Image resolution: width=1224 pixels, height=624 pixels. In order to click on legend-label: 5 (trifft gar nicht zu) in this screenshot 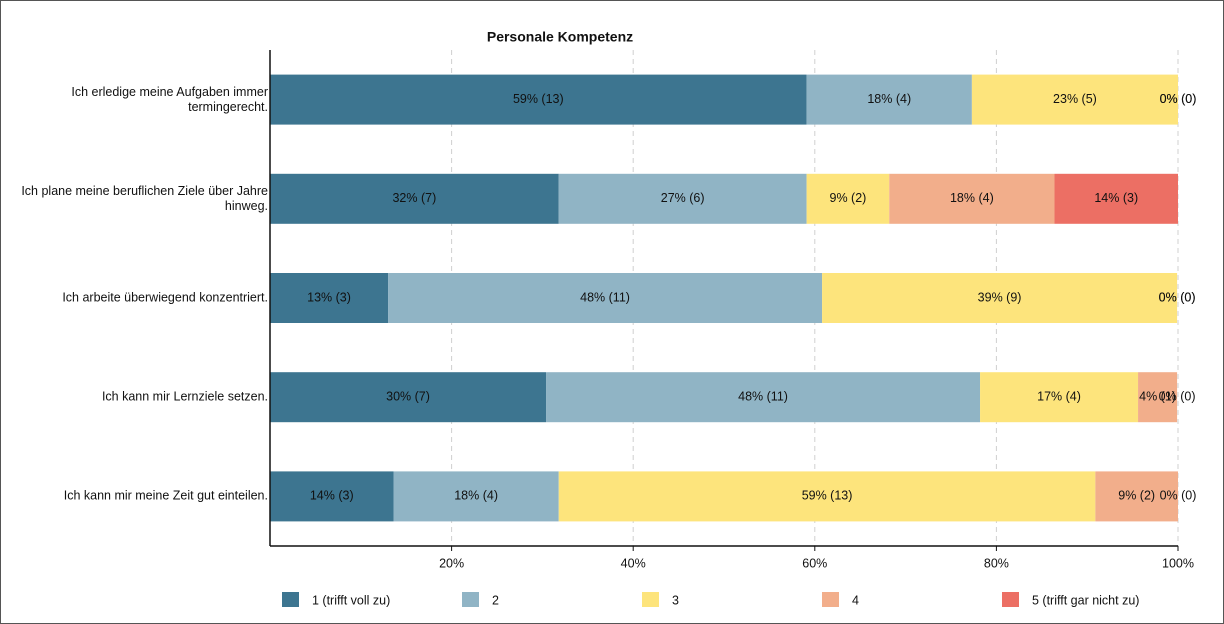, I will do `click(1085, 600)`.